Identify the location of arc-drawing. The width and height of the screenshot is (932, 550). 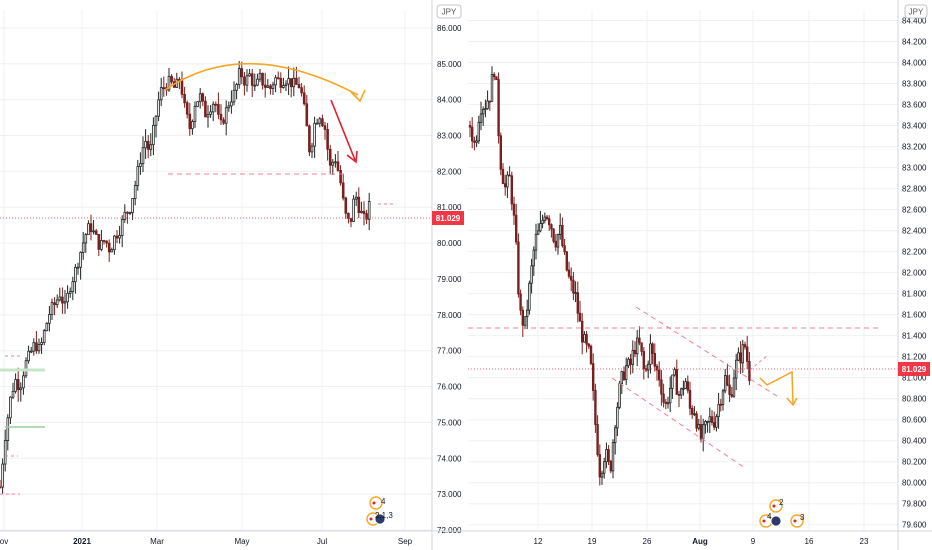
(261, 79).